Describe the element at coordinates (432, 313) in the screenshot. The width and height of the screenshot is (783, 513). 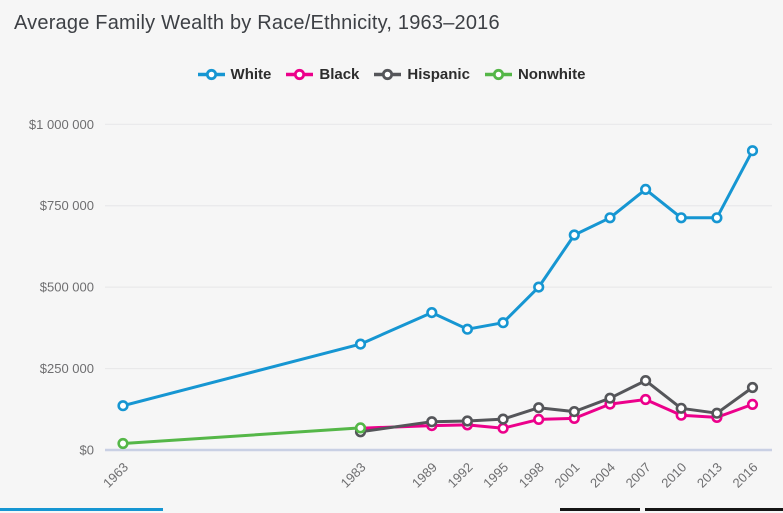
I see `data-point-white-1989` at that location.